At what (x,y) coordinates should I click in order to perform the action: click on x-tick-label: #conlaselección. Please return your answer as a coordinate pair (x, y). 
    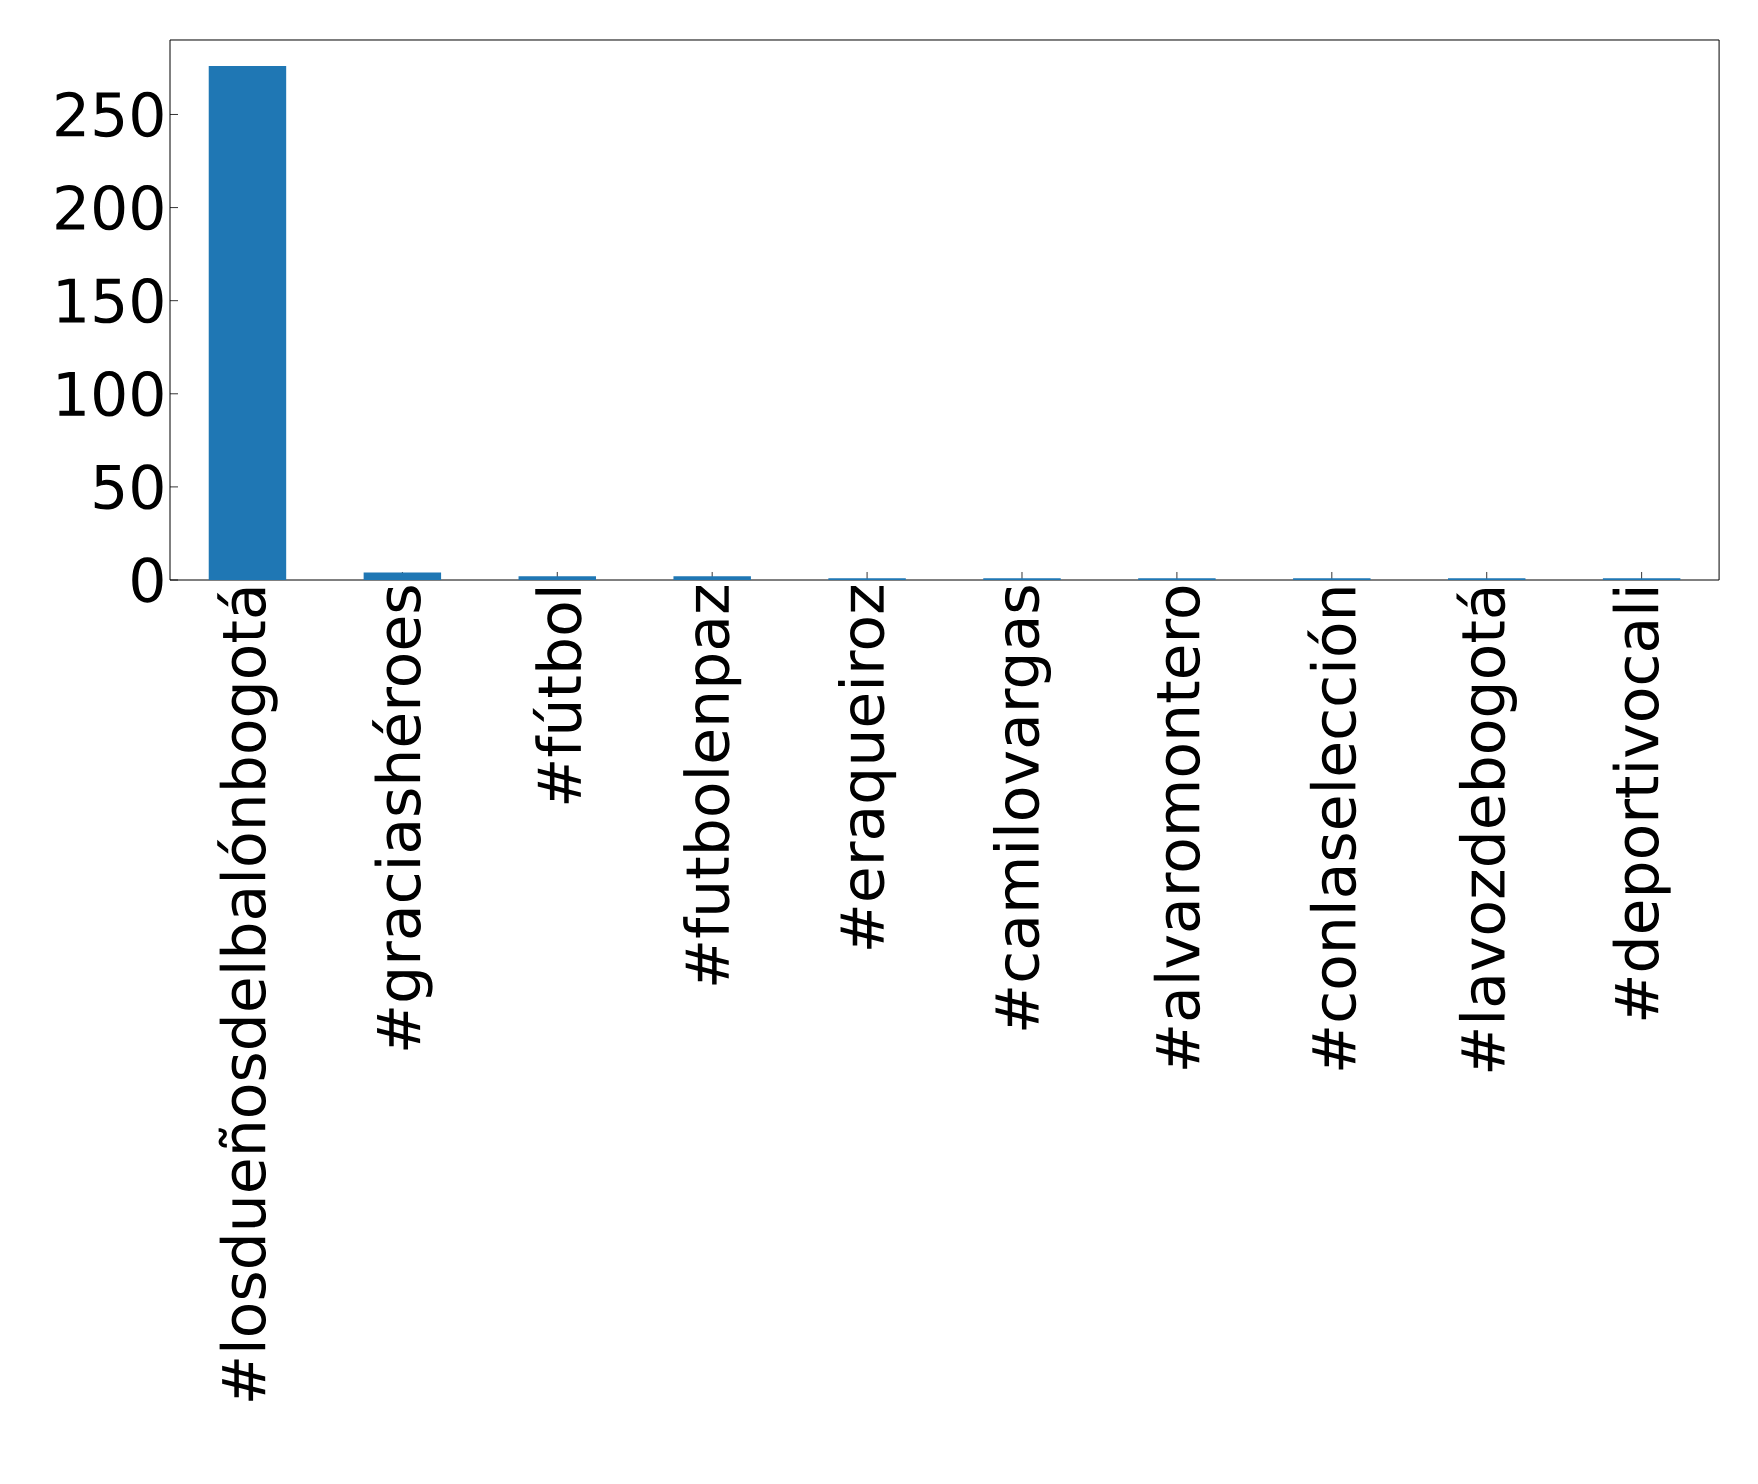
    Looking at the image, I should click on (1332, 829).